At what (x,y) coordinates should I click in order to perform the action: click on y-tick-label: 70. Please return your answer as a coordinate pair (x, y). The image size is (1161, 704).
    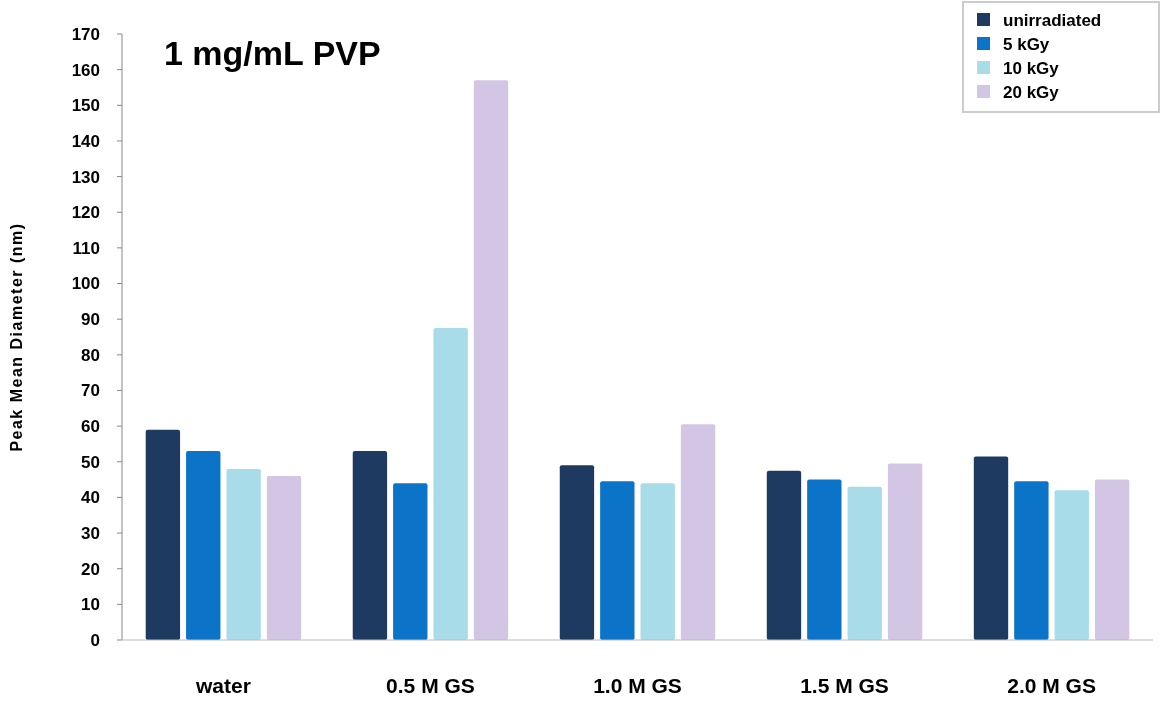
    Looking at the image, I should click on (90, 391).